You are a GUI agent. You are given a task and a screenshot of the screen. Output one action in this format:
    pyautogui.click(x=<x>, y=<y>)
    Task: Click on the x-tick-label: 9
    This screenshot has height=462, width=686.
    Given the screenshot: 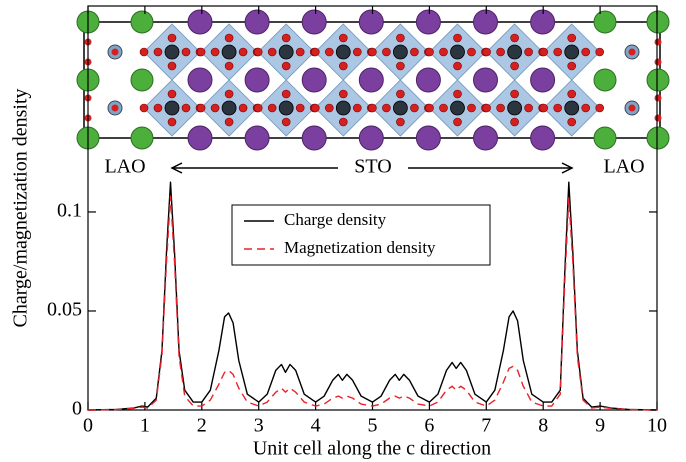 What is the action you would take?
    pyautogui.click(x=600, y=426)
    